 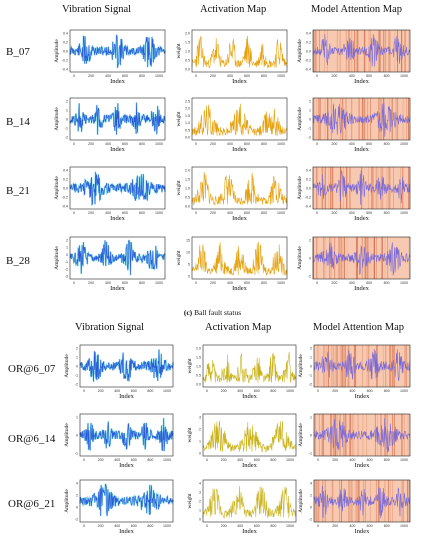 I want to click on attention-signal-line, so click(x=362, y=365).